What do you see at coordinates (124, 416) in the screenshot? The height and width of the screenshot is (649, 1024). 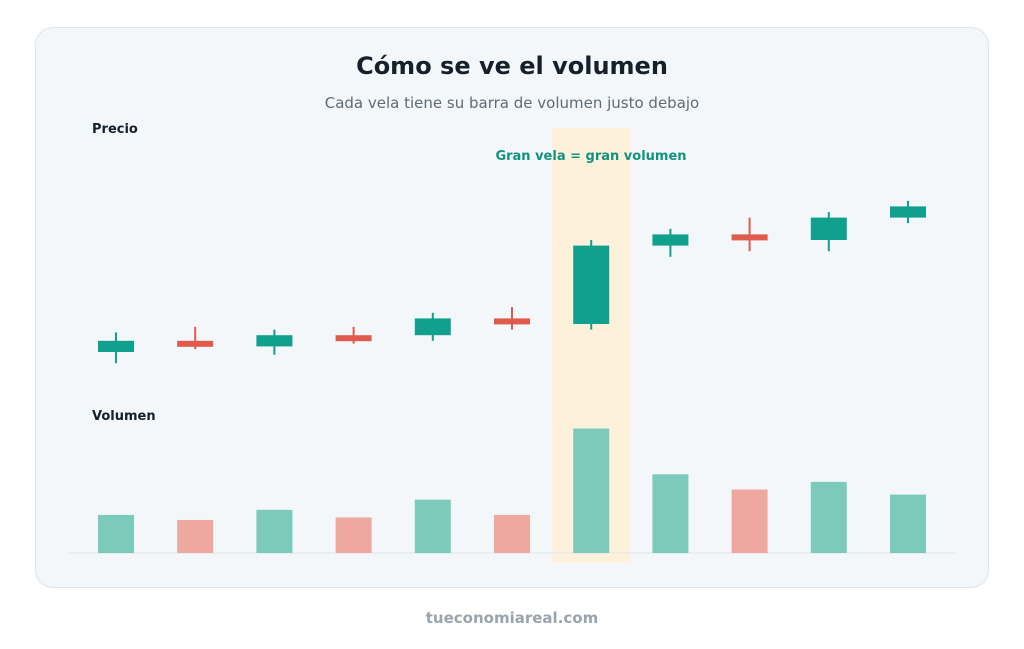 I see `volume-panel-label: Volumen` at bounding box center [124, 416].